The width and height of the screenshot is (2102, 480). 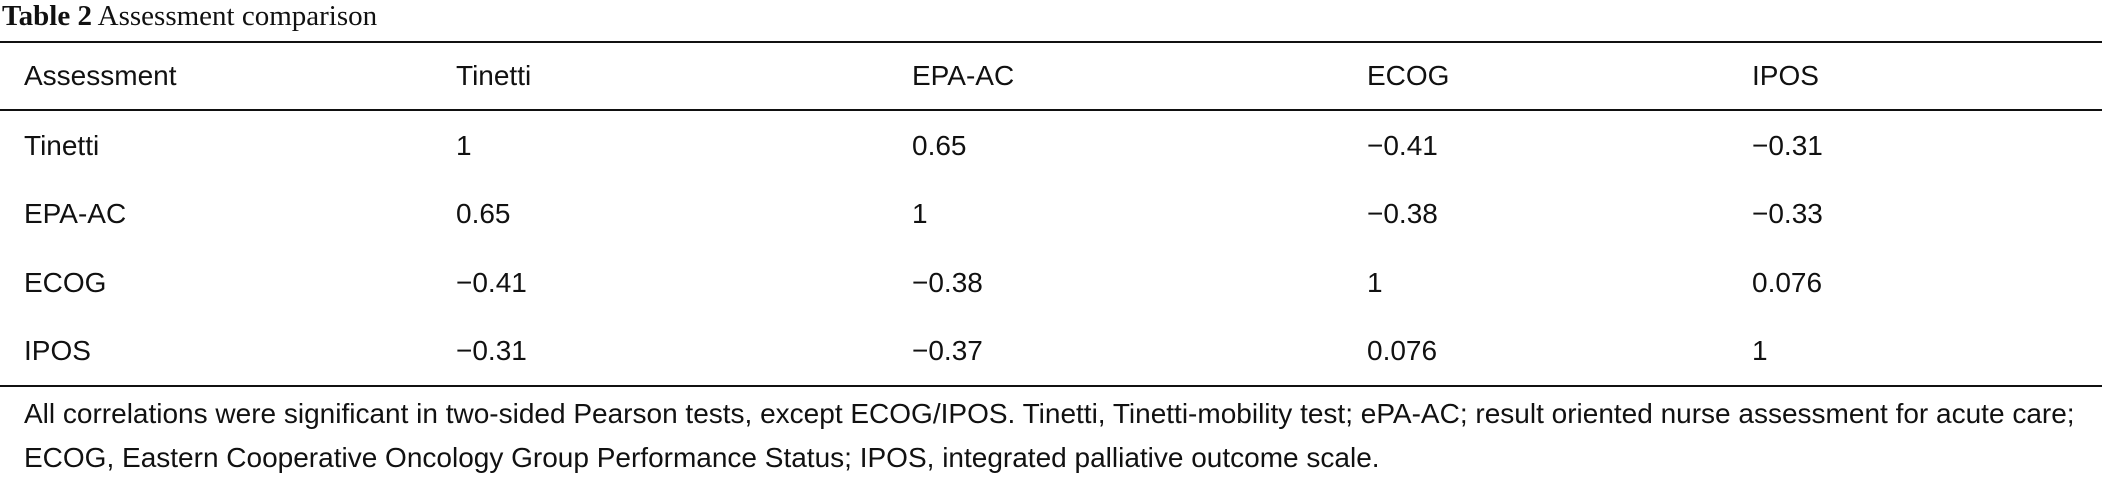 What do you see at coordinates (100, 75) in the screenshot?
I see `header-cell: Assessment` at bounding box center [100, 75].